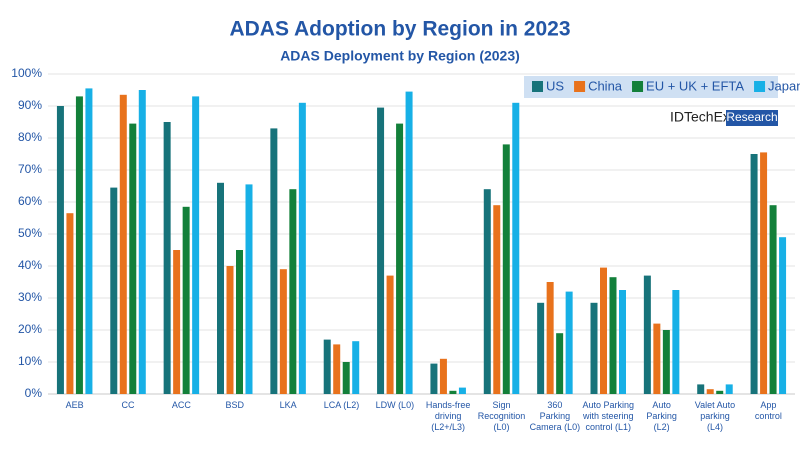 This screenshot has width=800, height=450. I want to click on legend-label: Japan, so click(784, 85).